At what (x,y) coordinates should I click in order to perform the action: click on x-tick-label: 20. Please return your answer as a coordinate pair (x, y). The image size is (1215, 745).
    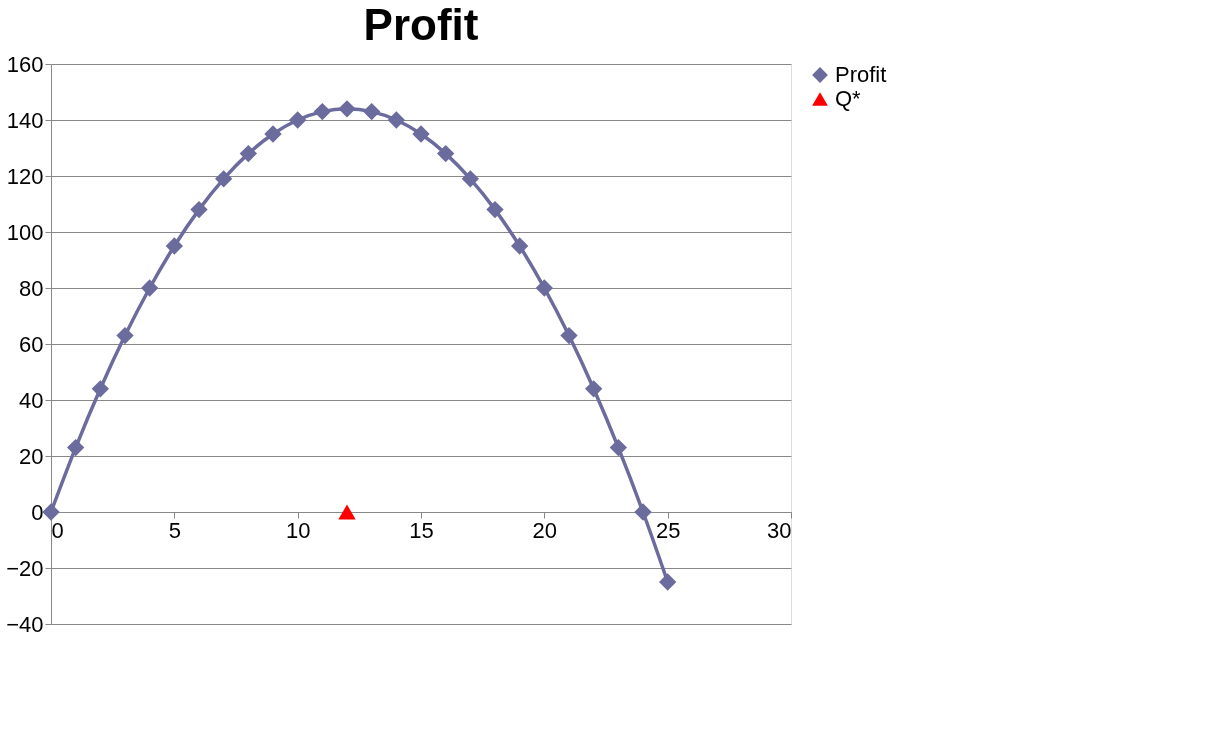
    Looking at the image, I should click on (545, 530).